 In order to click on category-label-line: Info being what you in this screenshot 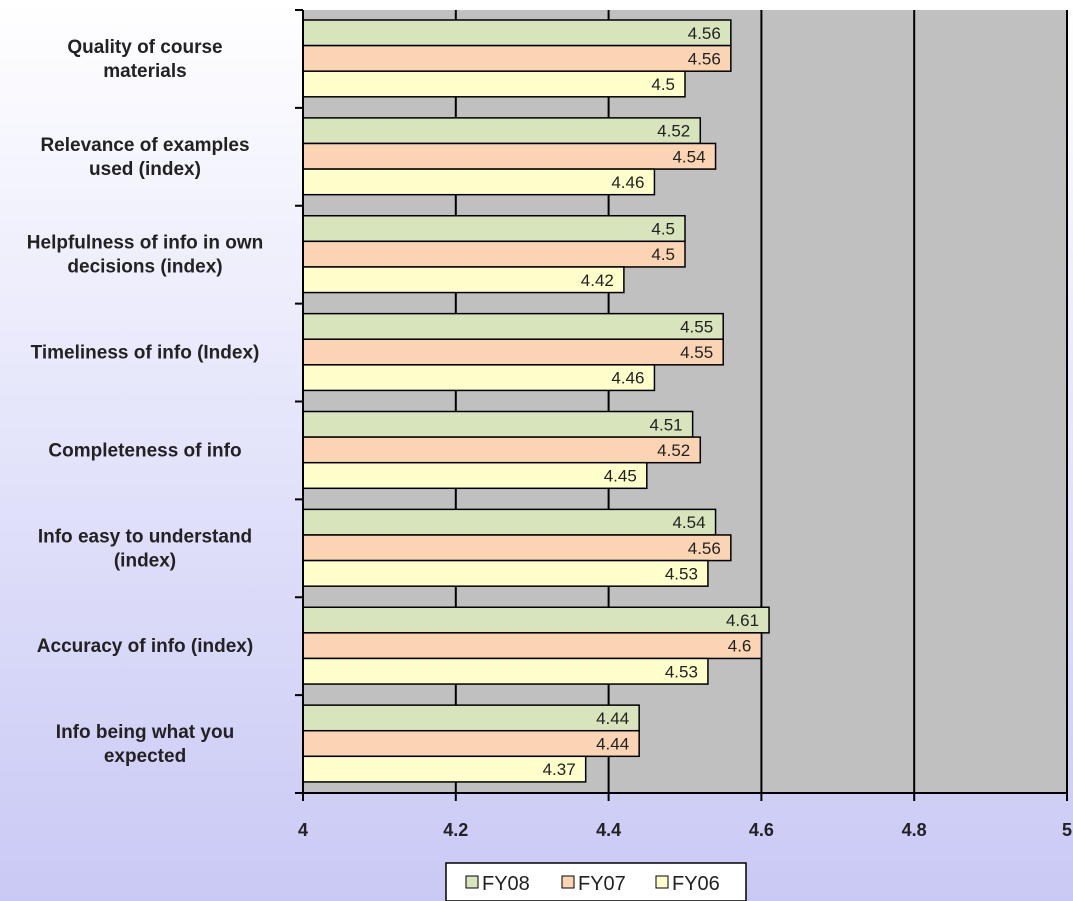, I will do `click(145, 732)`.